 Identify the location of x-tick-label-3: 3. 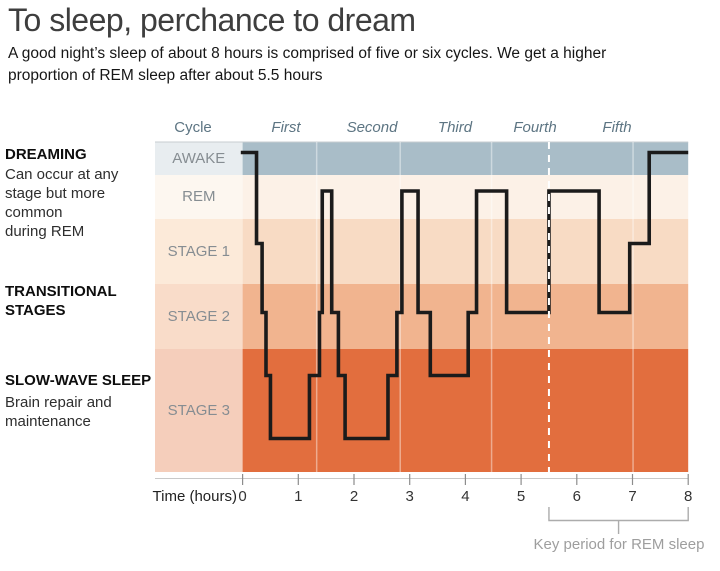
(409, 496).